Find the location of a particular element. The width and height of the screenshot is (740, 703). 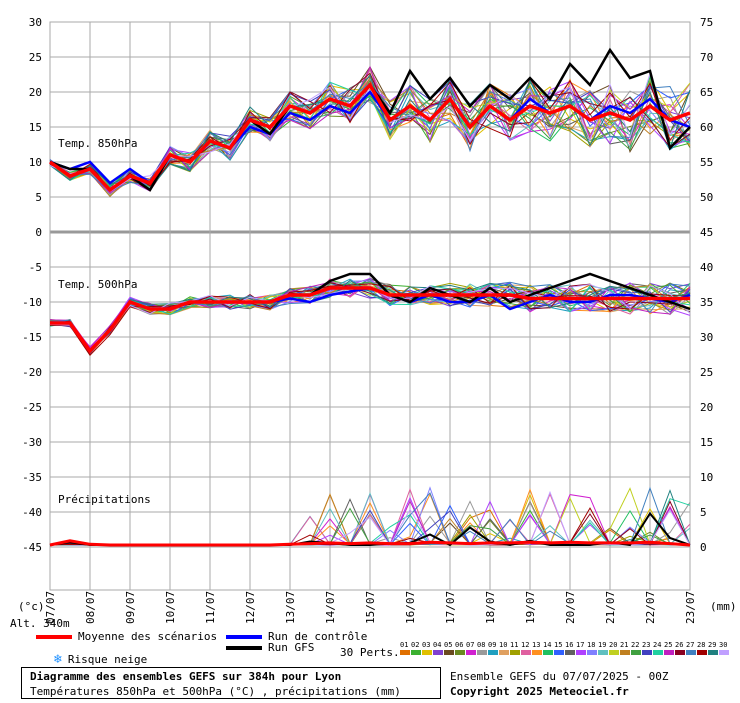

y-right-tick-precip: 10 is located at coordinates (706, 477).